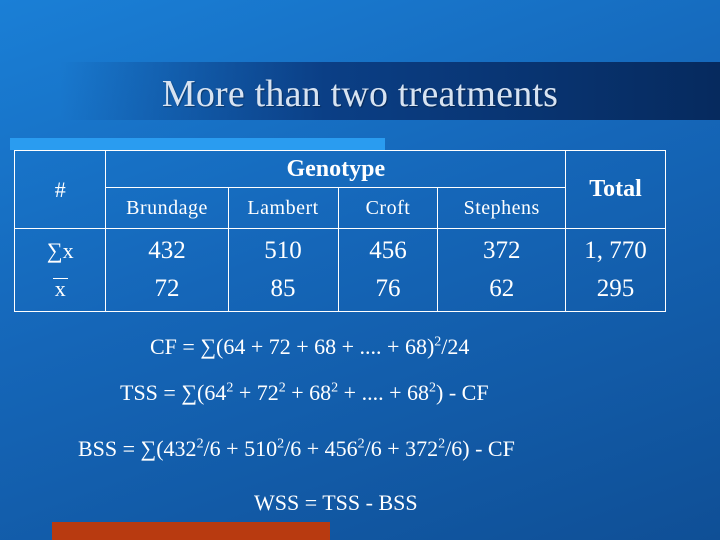  I want to click on mean-value: 85, so click(283, 288).